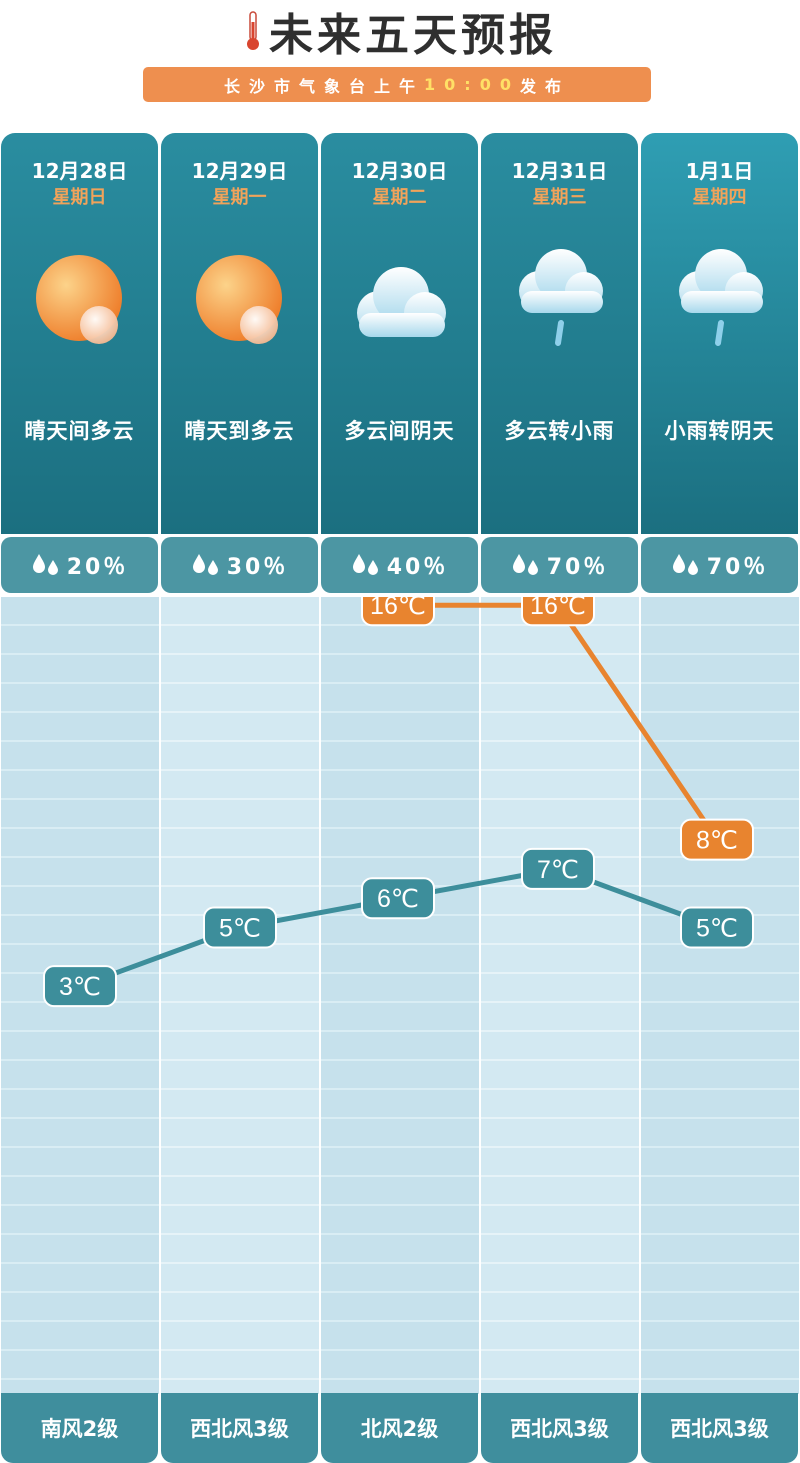  Describe the element at coordinates (719, 431) in the screenshot. I see `day-condition: 小雨转阴天` at that location.